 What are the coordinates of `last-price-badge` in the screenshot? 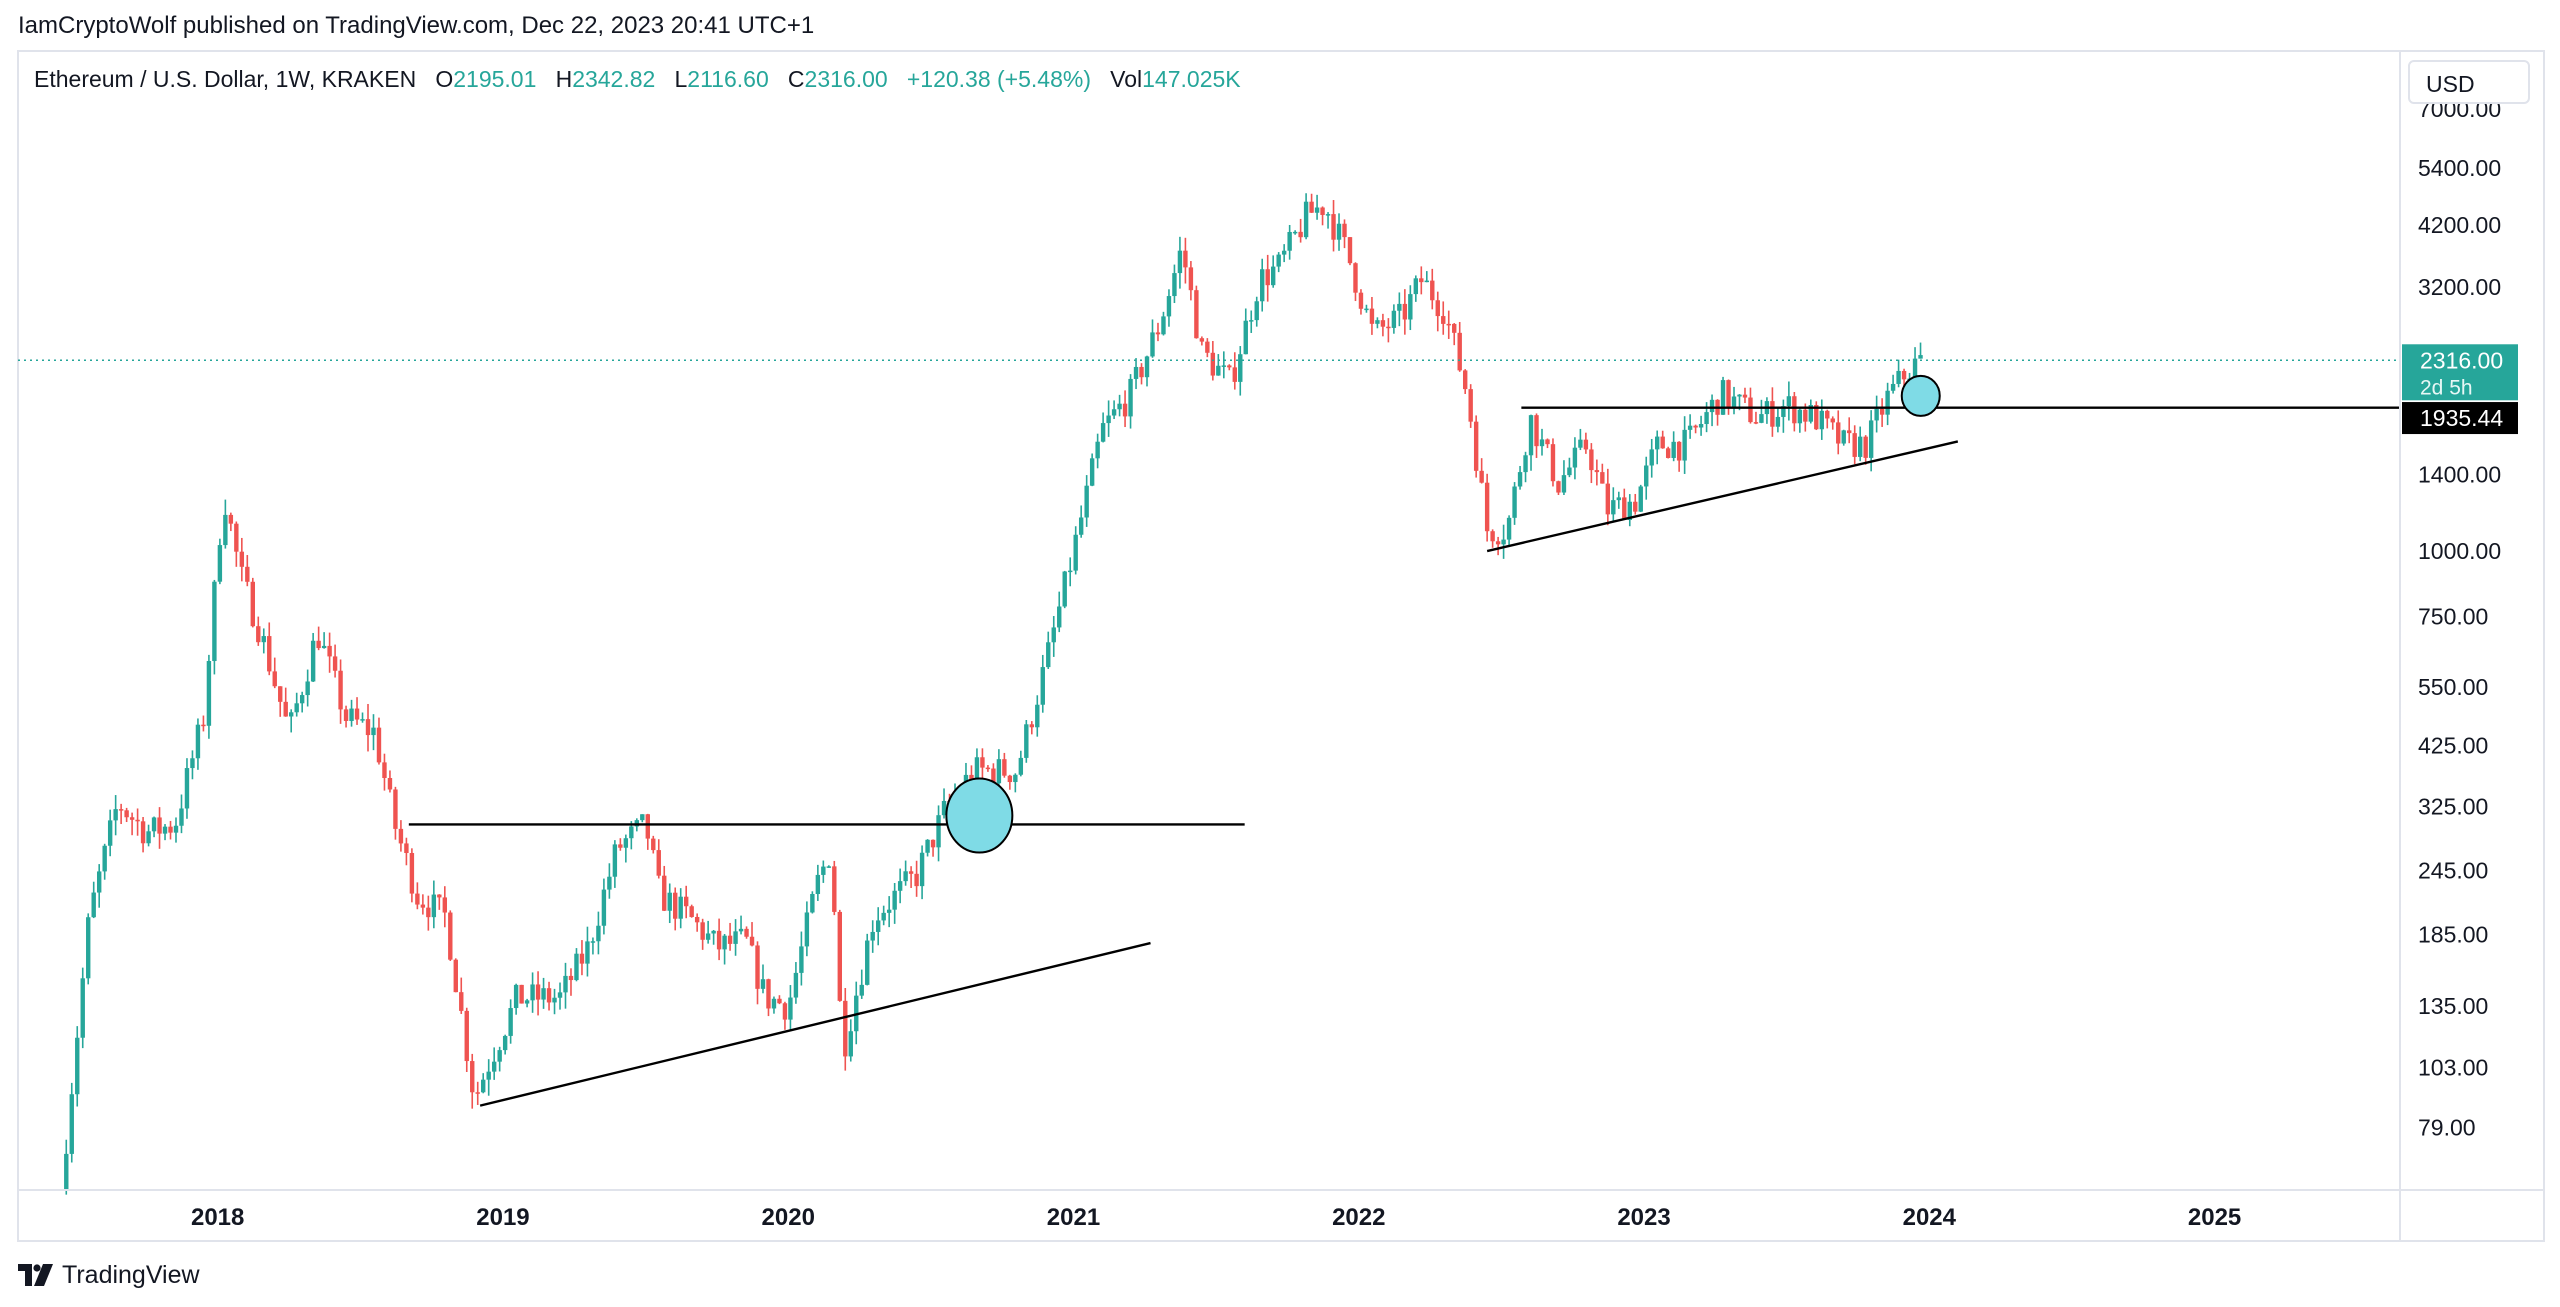 It's located at (2460, 372).